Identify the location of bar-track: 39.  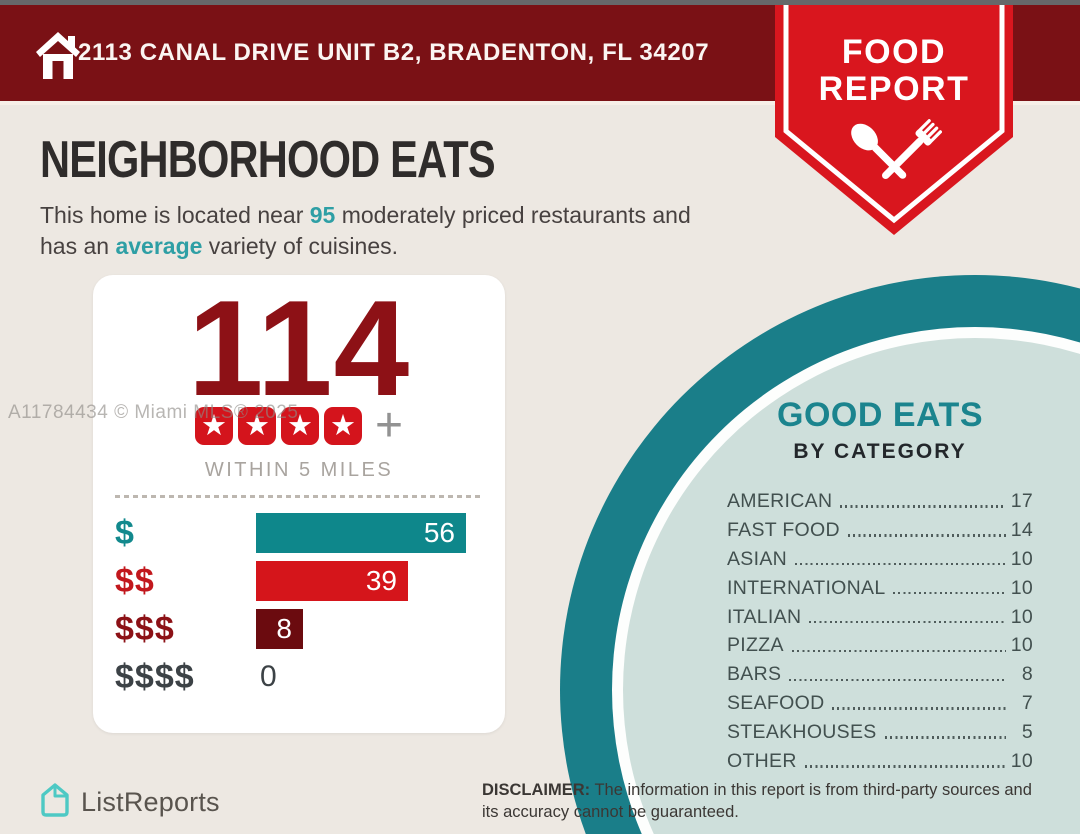
(369, 581).